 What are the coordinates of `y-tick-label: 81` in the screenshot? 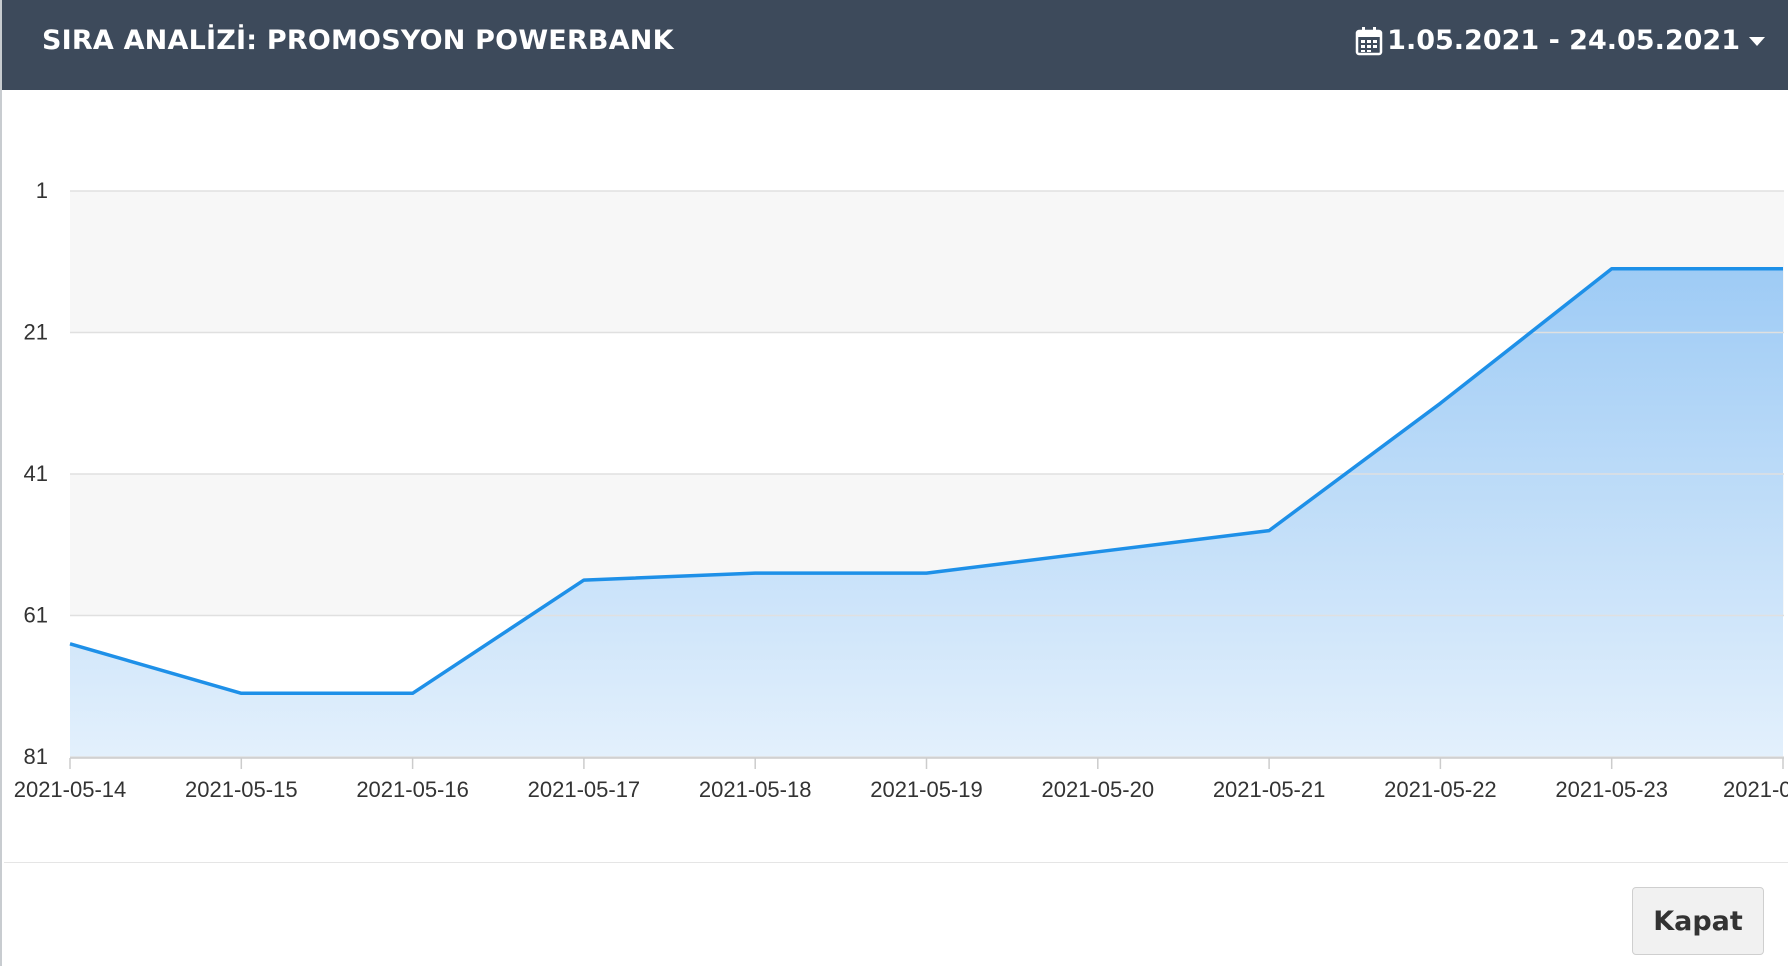 It's located at (36, 756).